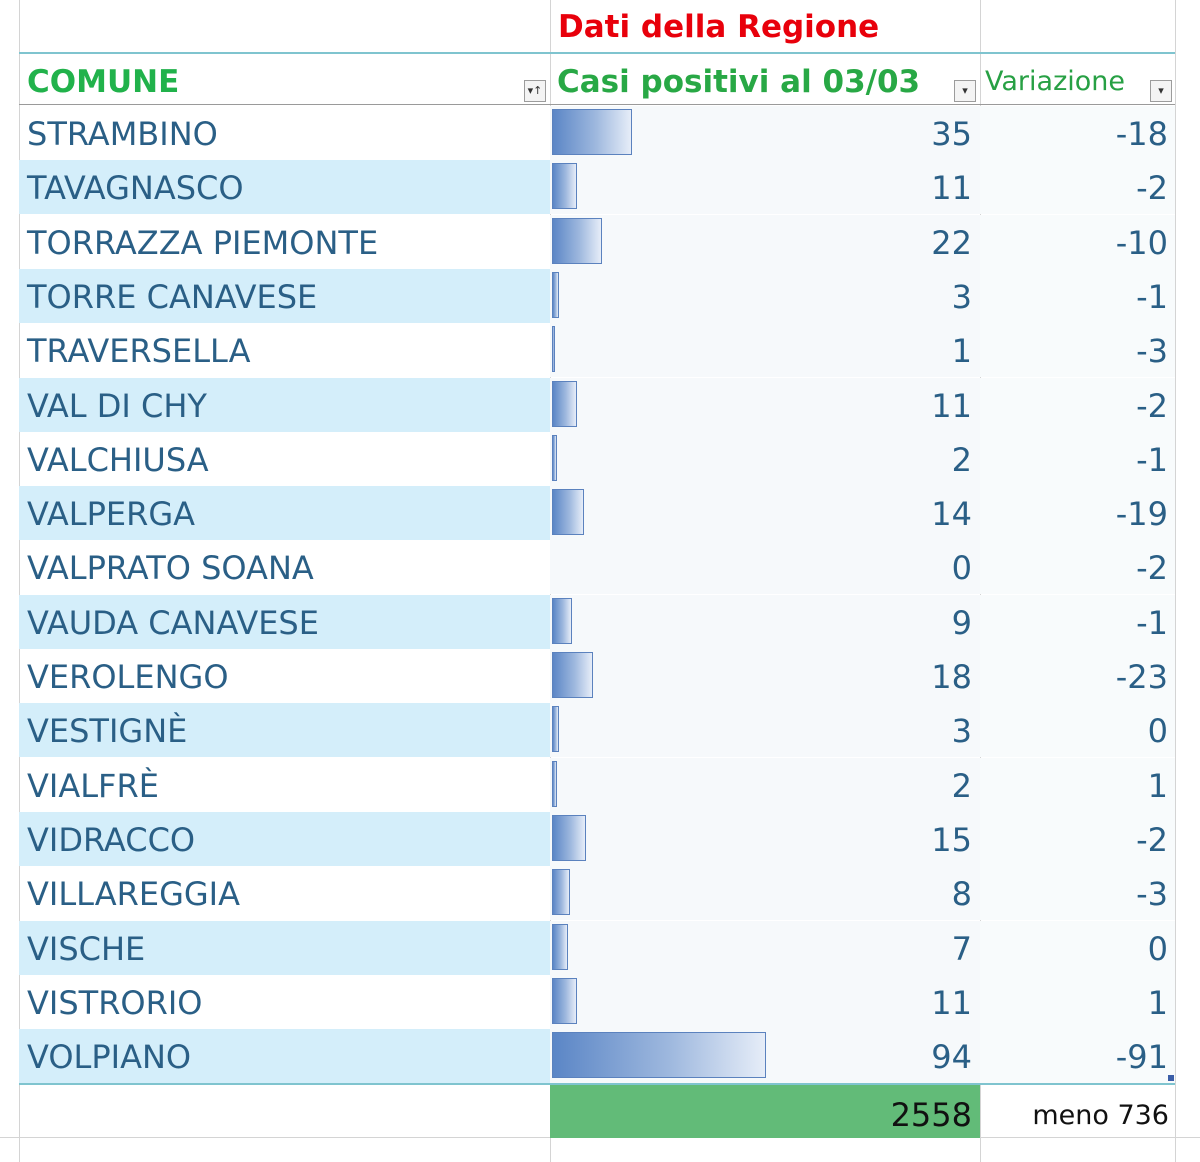  I want to click on comune-cell: VAUDA CANAVESE, so click(284, 622).